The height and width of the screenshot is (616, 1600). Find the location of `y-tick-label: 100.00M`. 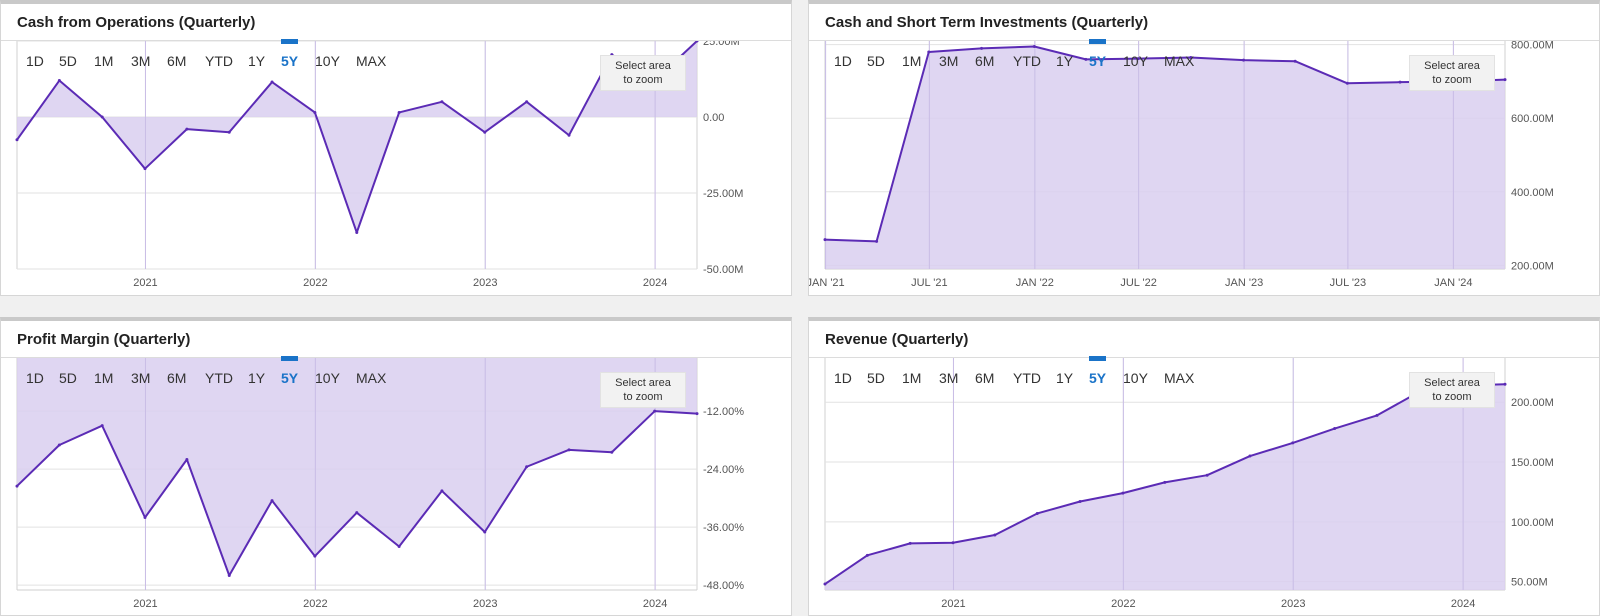

y-tick-label: 100.00M is located at coordinates (1532, 523).